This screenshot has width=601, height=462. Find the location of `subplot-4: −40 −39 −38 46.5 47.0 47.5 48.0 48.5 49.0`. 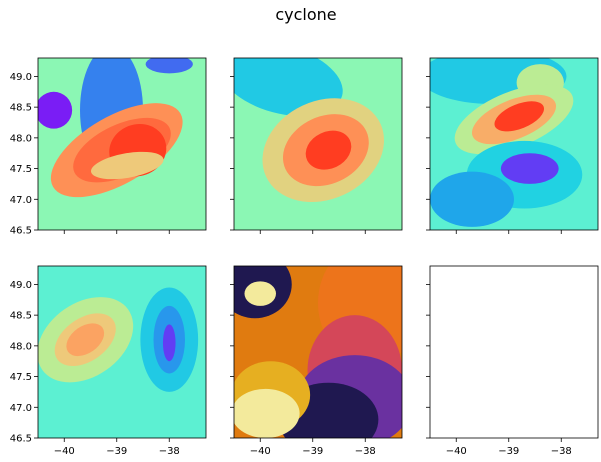

subplot-4: −40 −39 −38 46.5 47.0 47.5 48.0 48.5 49.0 is located at coordinates (108, 361).